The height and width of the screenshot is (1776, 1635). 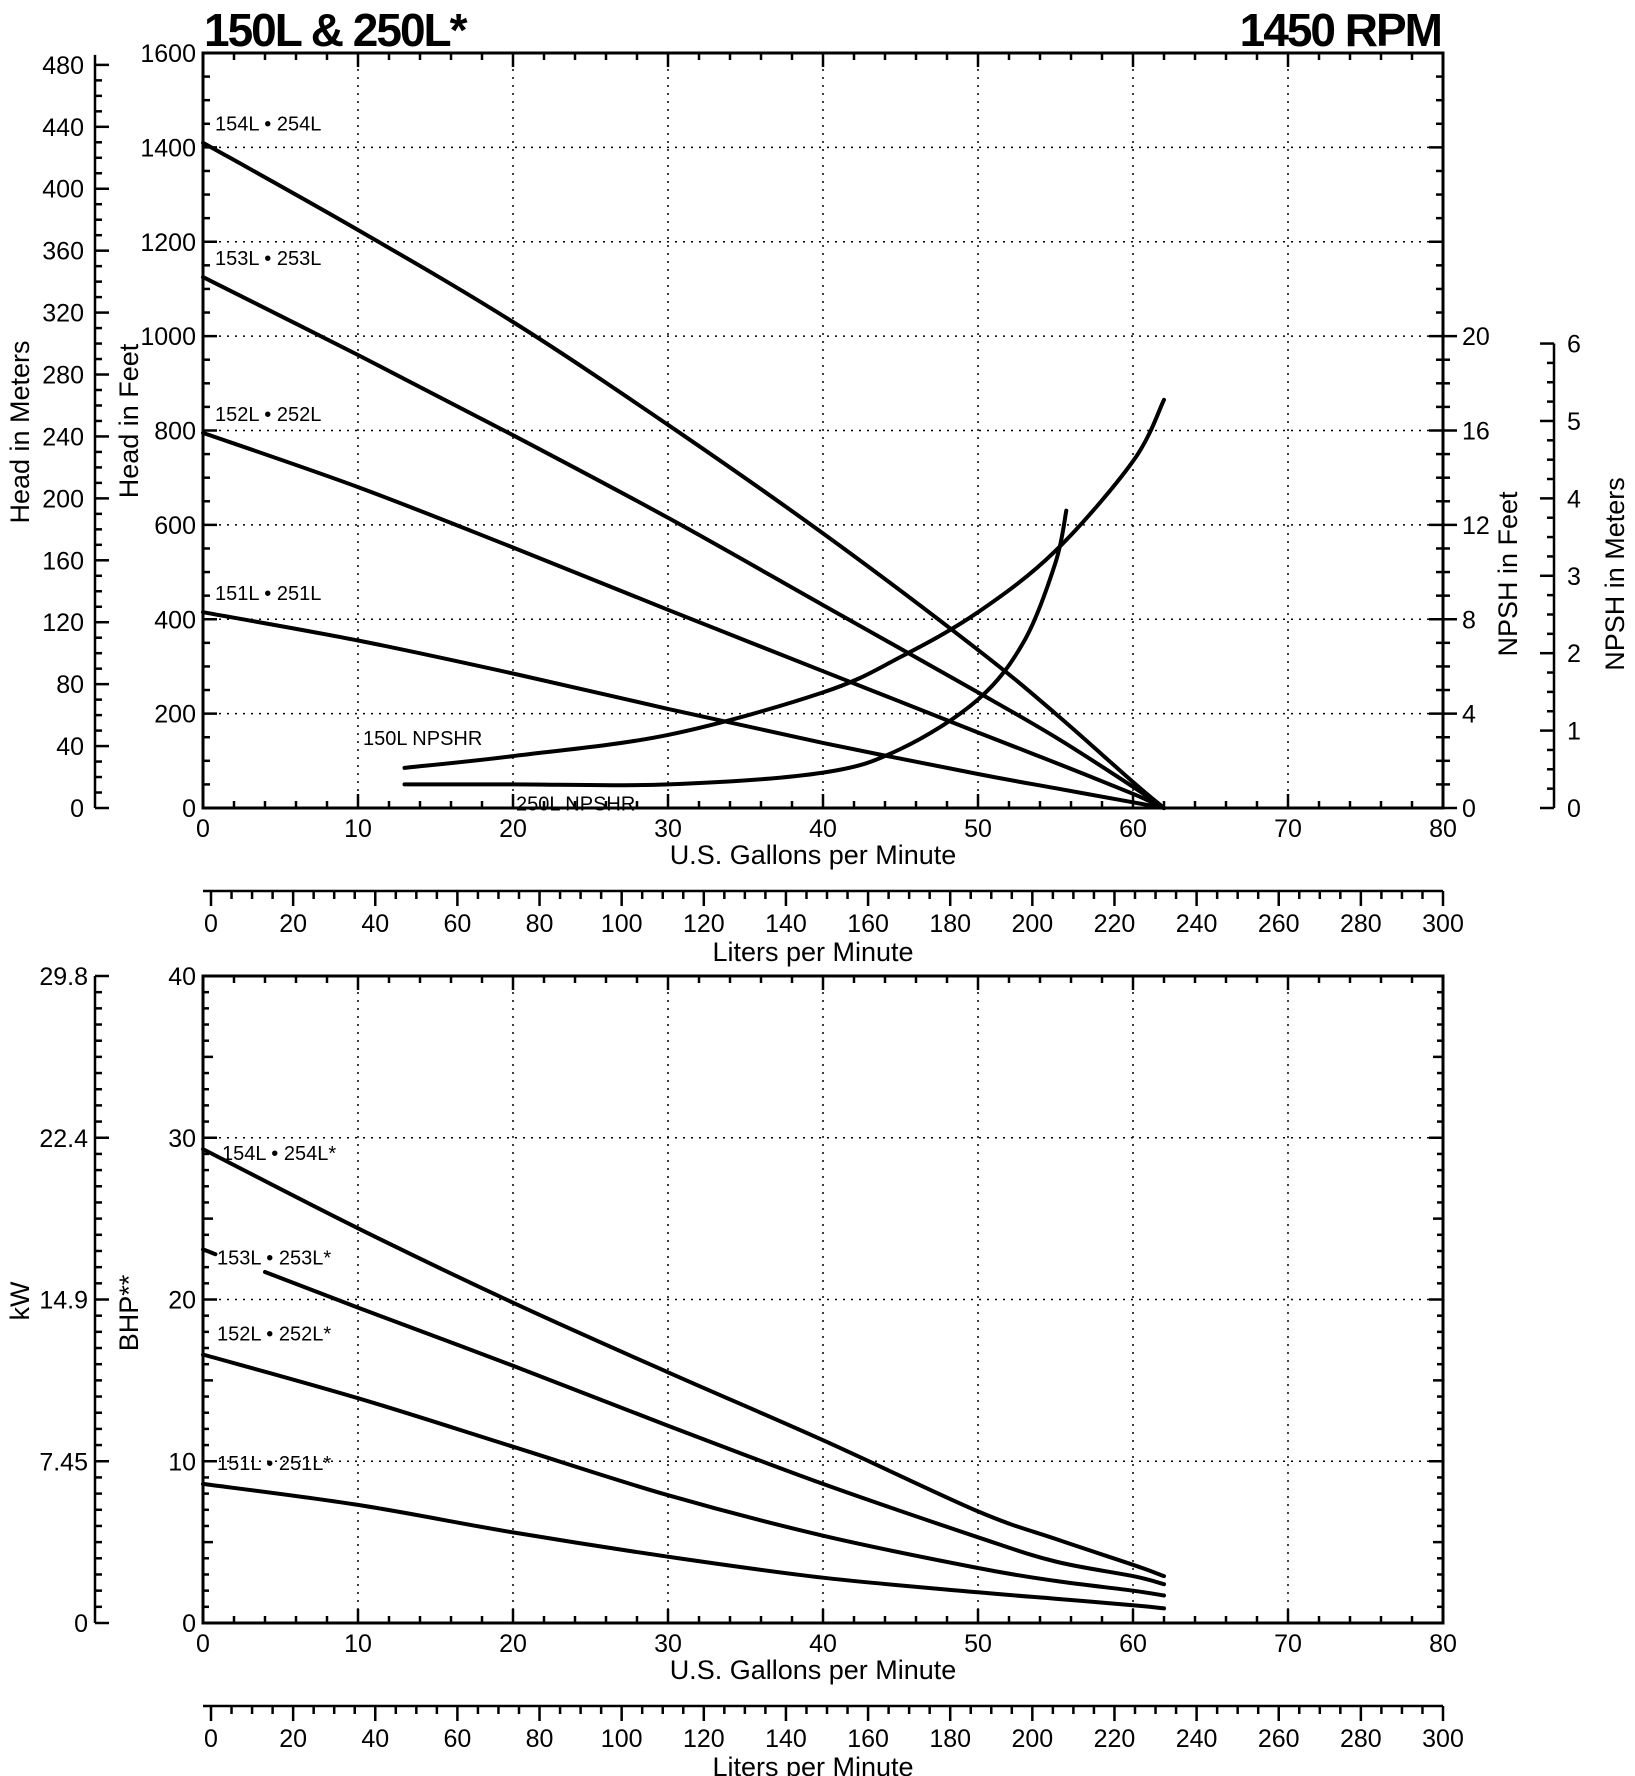 What do you see at coordinates (622, 924) in the screenshot?
I see `head-lpm-tick-label: 100` at bounding box center [622, 924].